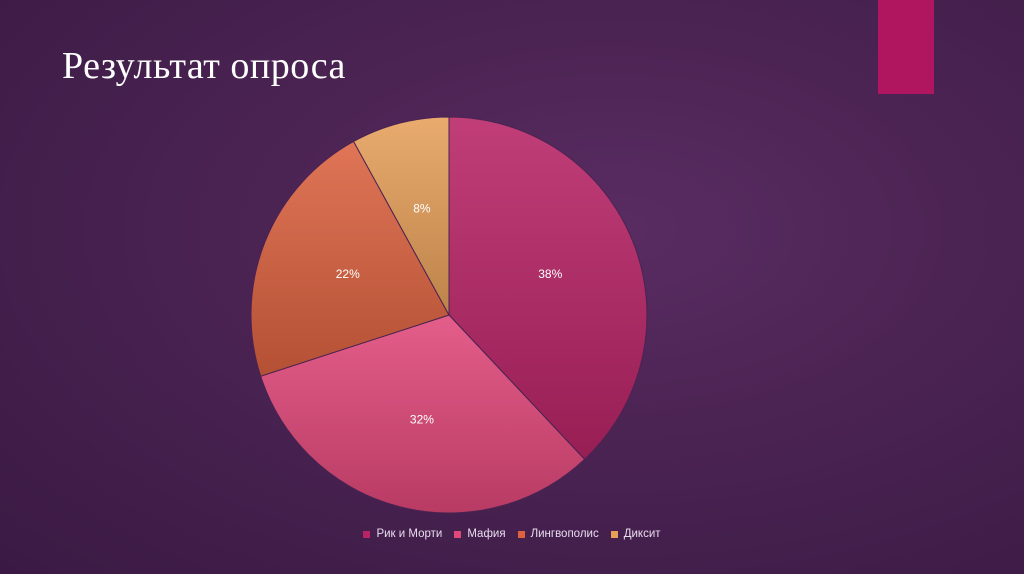  Describe the element at coordinates (422, 420) in the screenshot. I see `slice-data-label: 32%` at that location.